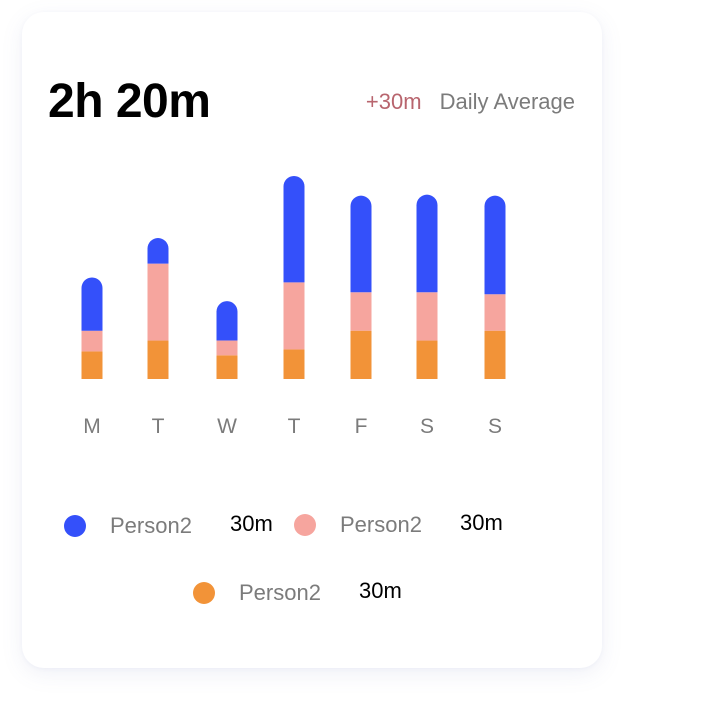 Image resolution: width=723 pixels, height=701 pixels. What do you see at coordinates (129, 101) in the screenshot?
I see `total-time: 2h 20m` at bounding box center [129, 101].